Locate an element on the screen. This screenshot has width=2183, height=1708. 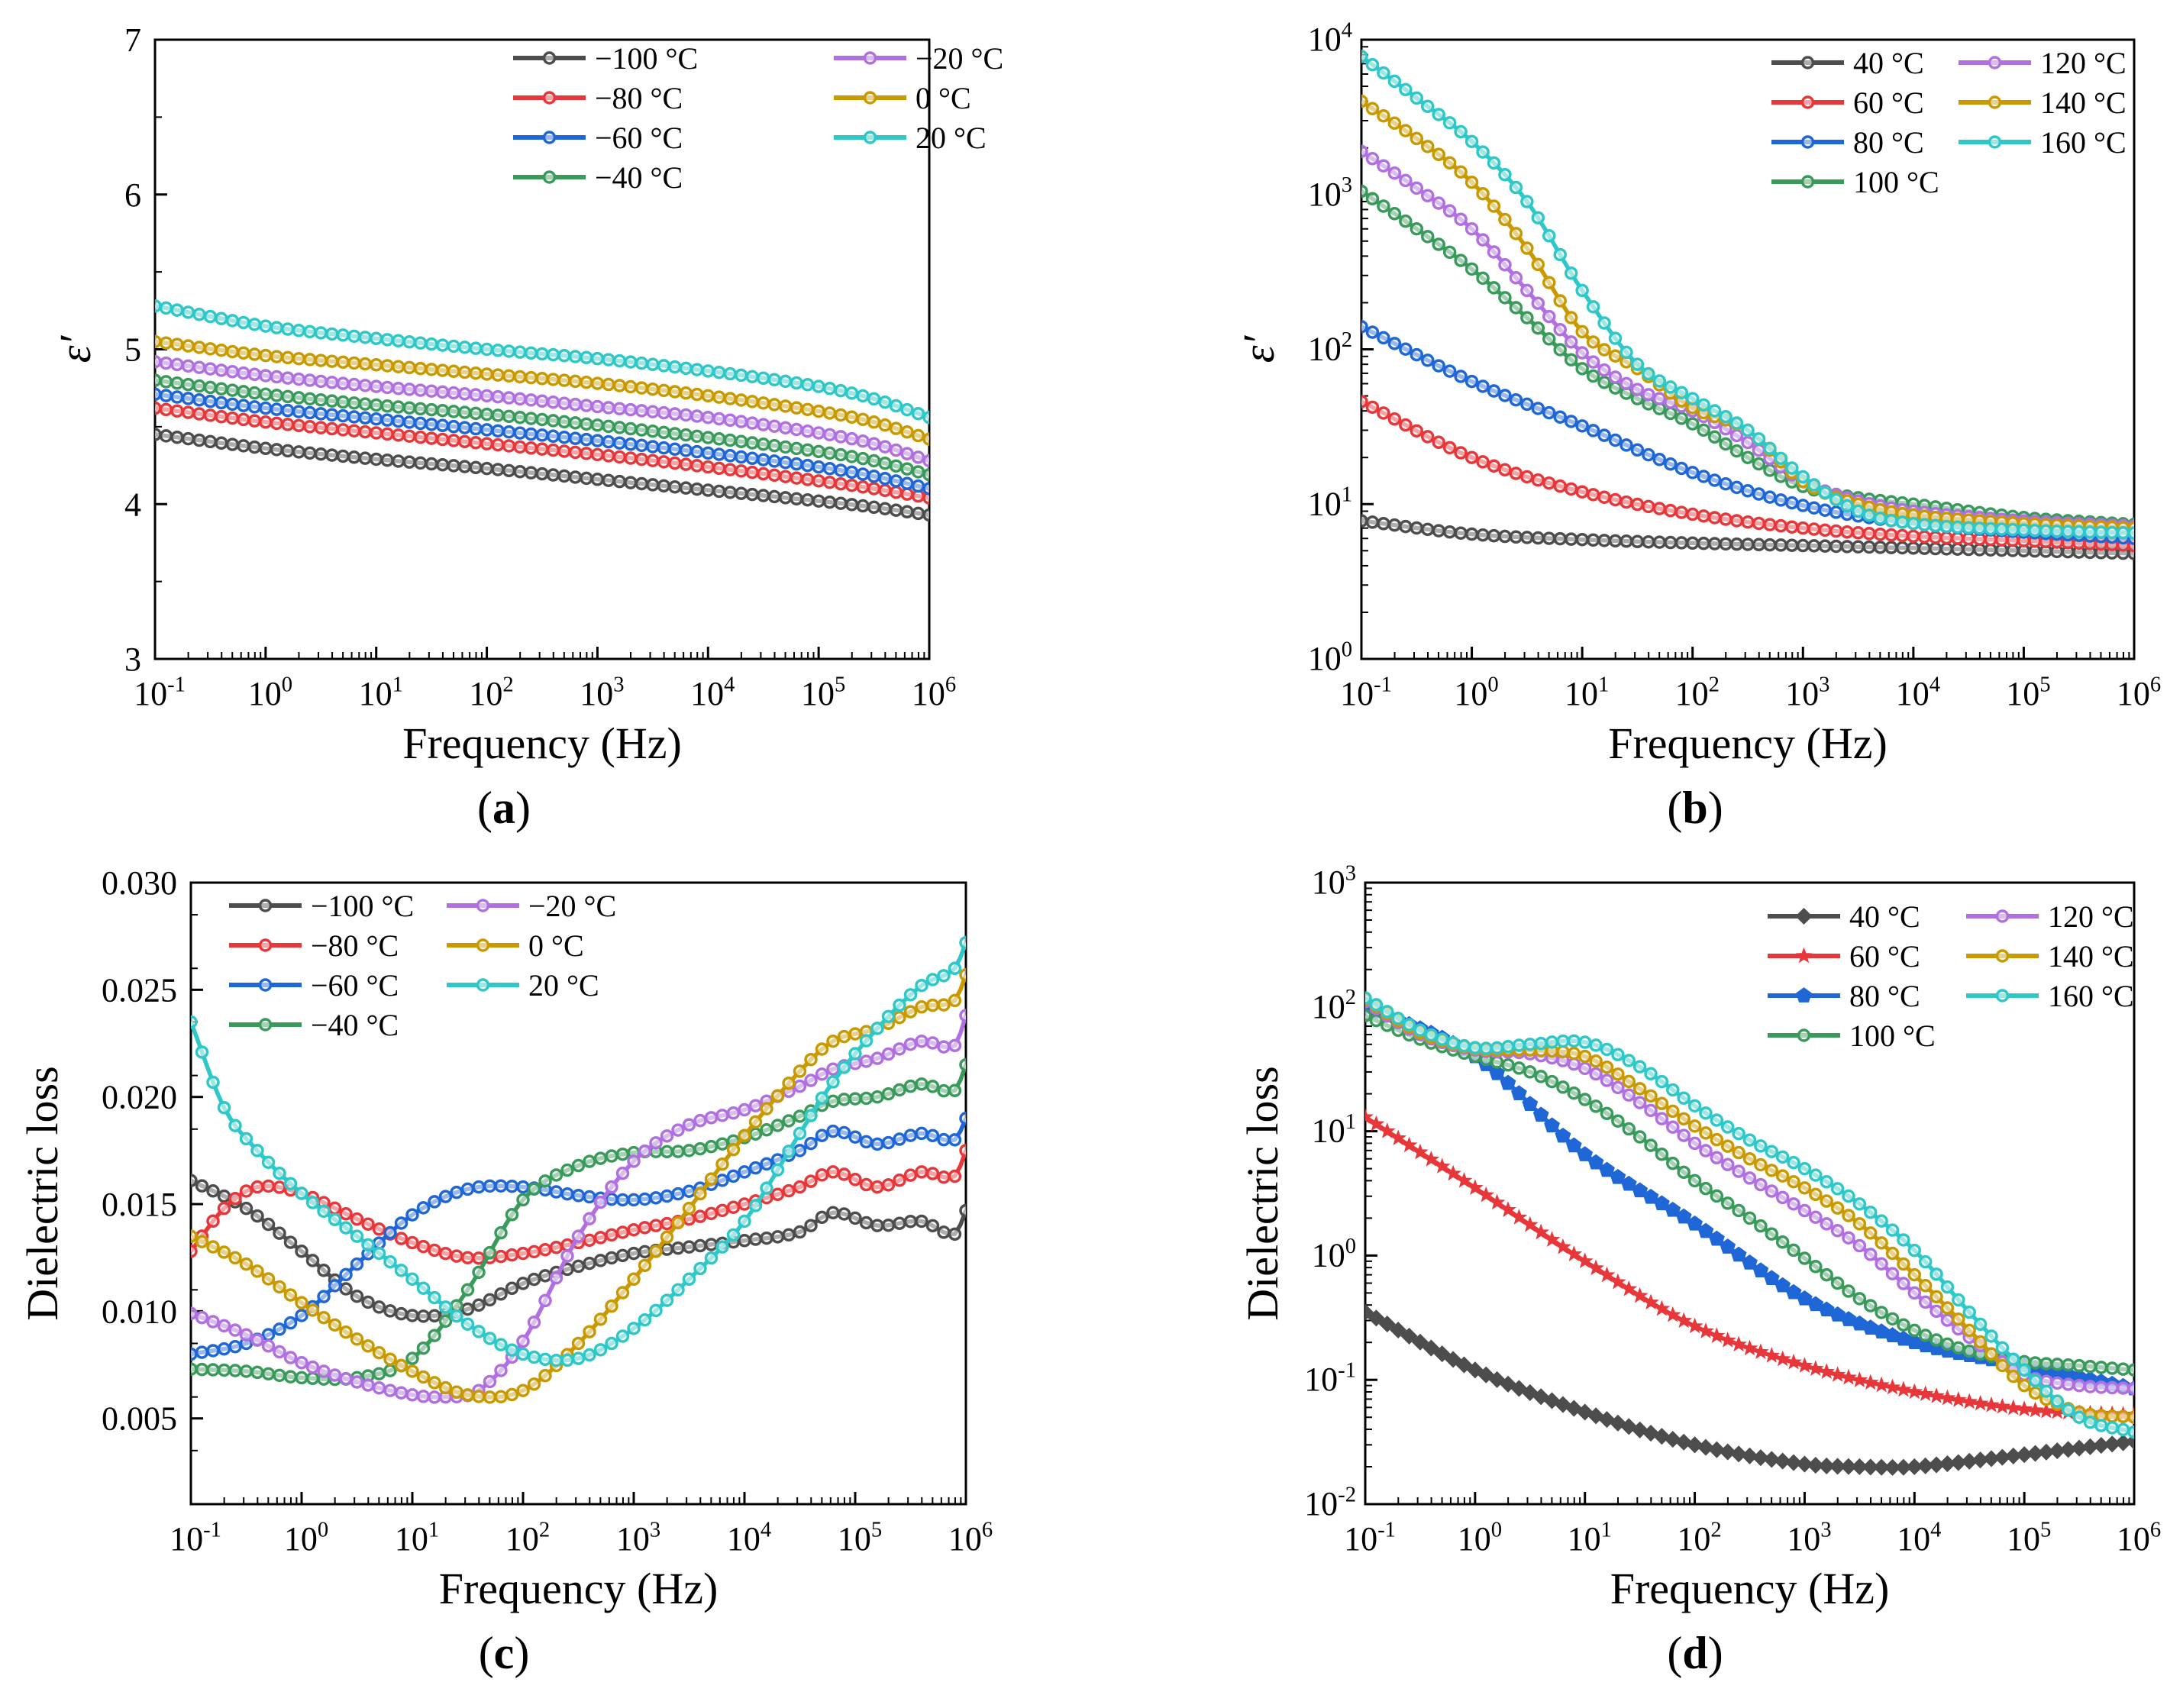
panel-label-letter: b is located at coordinates (1694, 808).